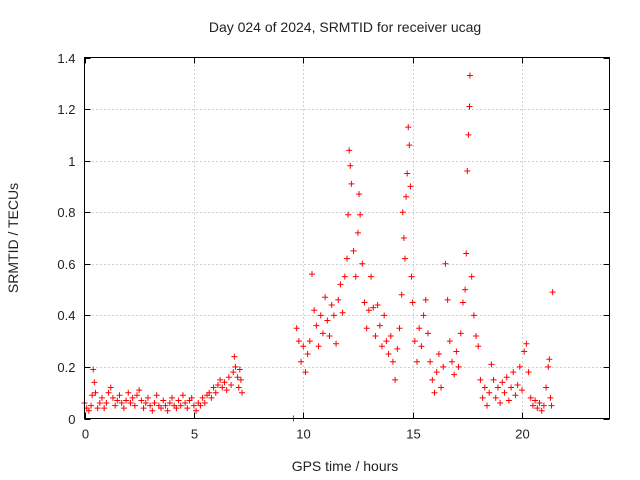  What do you see at coordinates (194, 434) in the screenshot?
I see `x-tick-label: 5` at bounding box center [194, 434].